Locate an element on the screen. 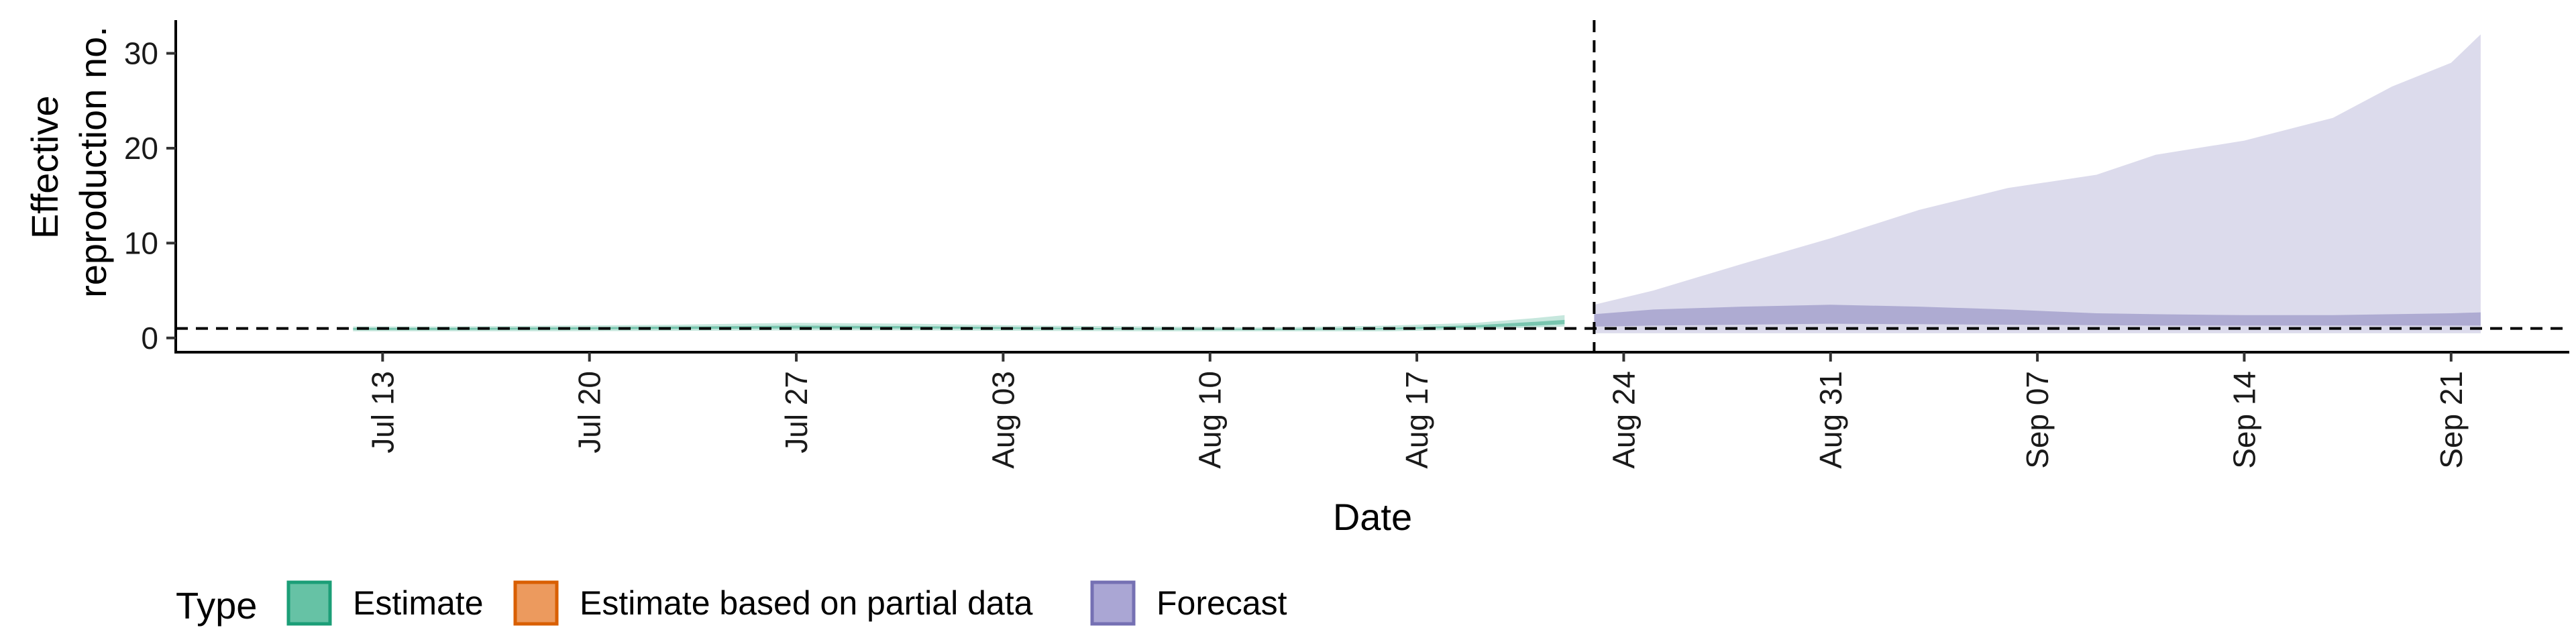  series-estimate-outer-band is located at coordinates (959, 323).